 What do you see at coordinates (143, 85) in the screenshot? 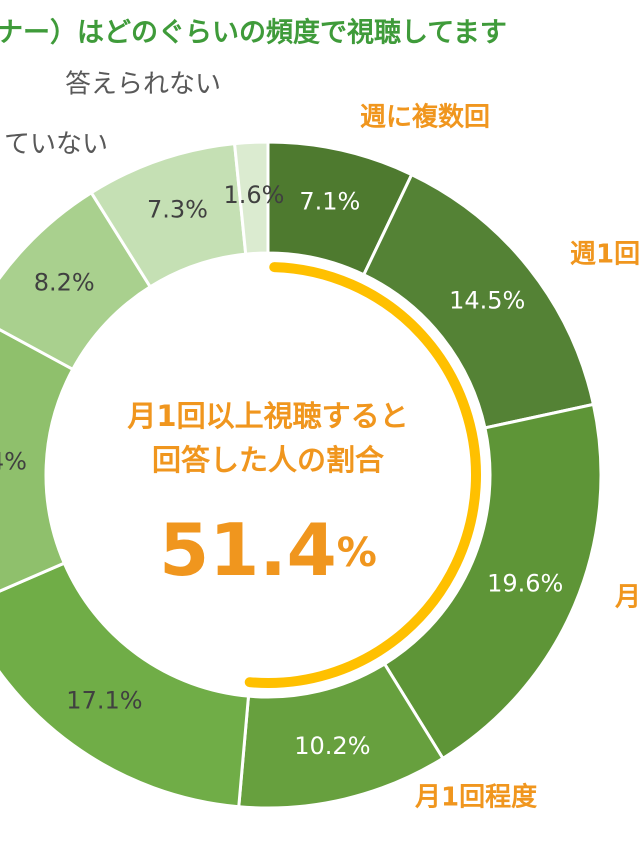
I see `category-label: 答えられない` at bounding box center [143, 85].